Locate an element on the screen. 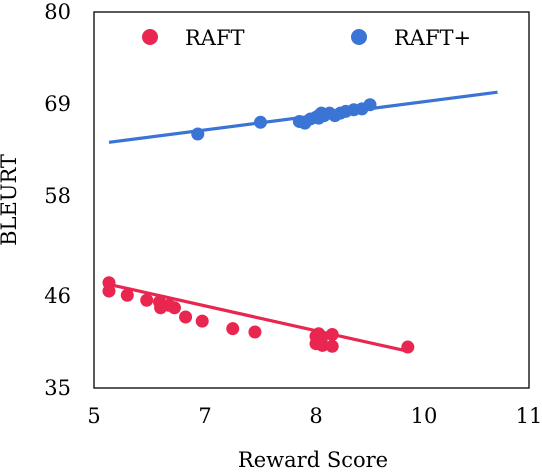  x-tick-label: 5 is located at coordinates (93, 416).